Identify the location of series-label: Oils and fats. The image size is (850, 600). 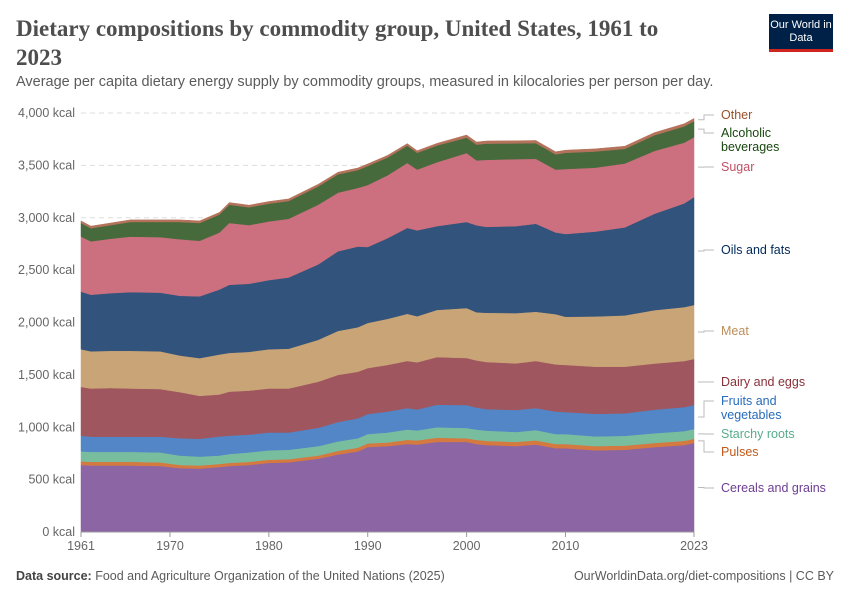
(755, 250).